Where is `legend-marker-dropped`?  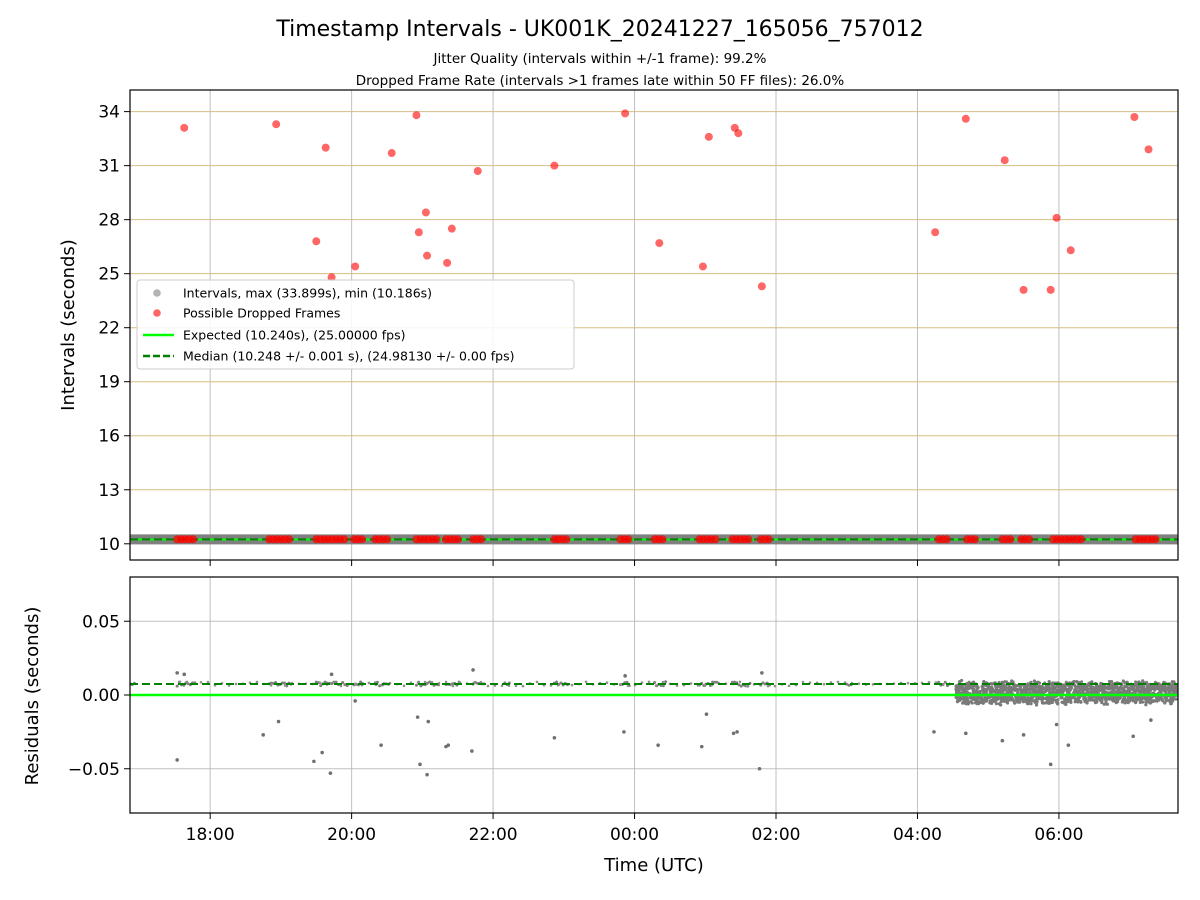
legend-marker-dropped is located at coordinates (157, 313).